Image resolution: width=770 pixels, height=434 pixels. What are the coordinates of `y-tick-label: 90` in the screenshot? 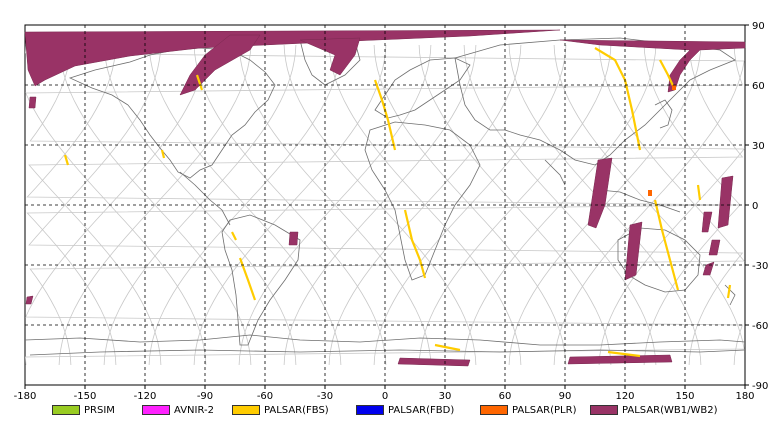 It's located at (758, 26).